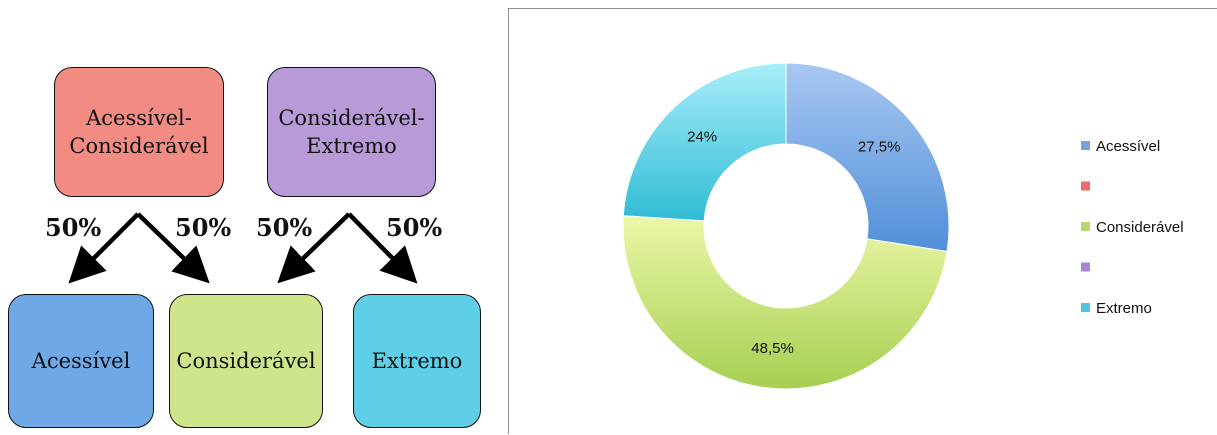 The width and height of the screenshot is (1217, 435). I want to click on box-consideravel: Considerável, so click(246, 361).